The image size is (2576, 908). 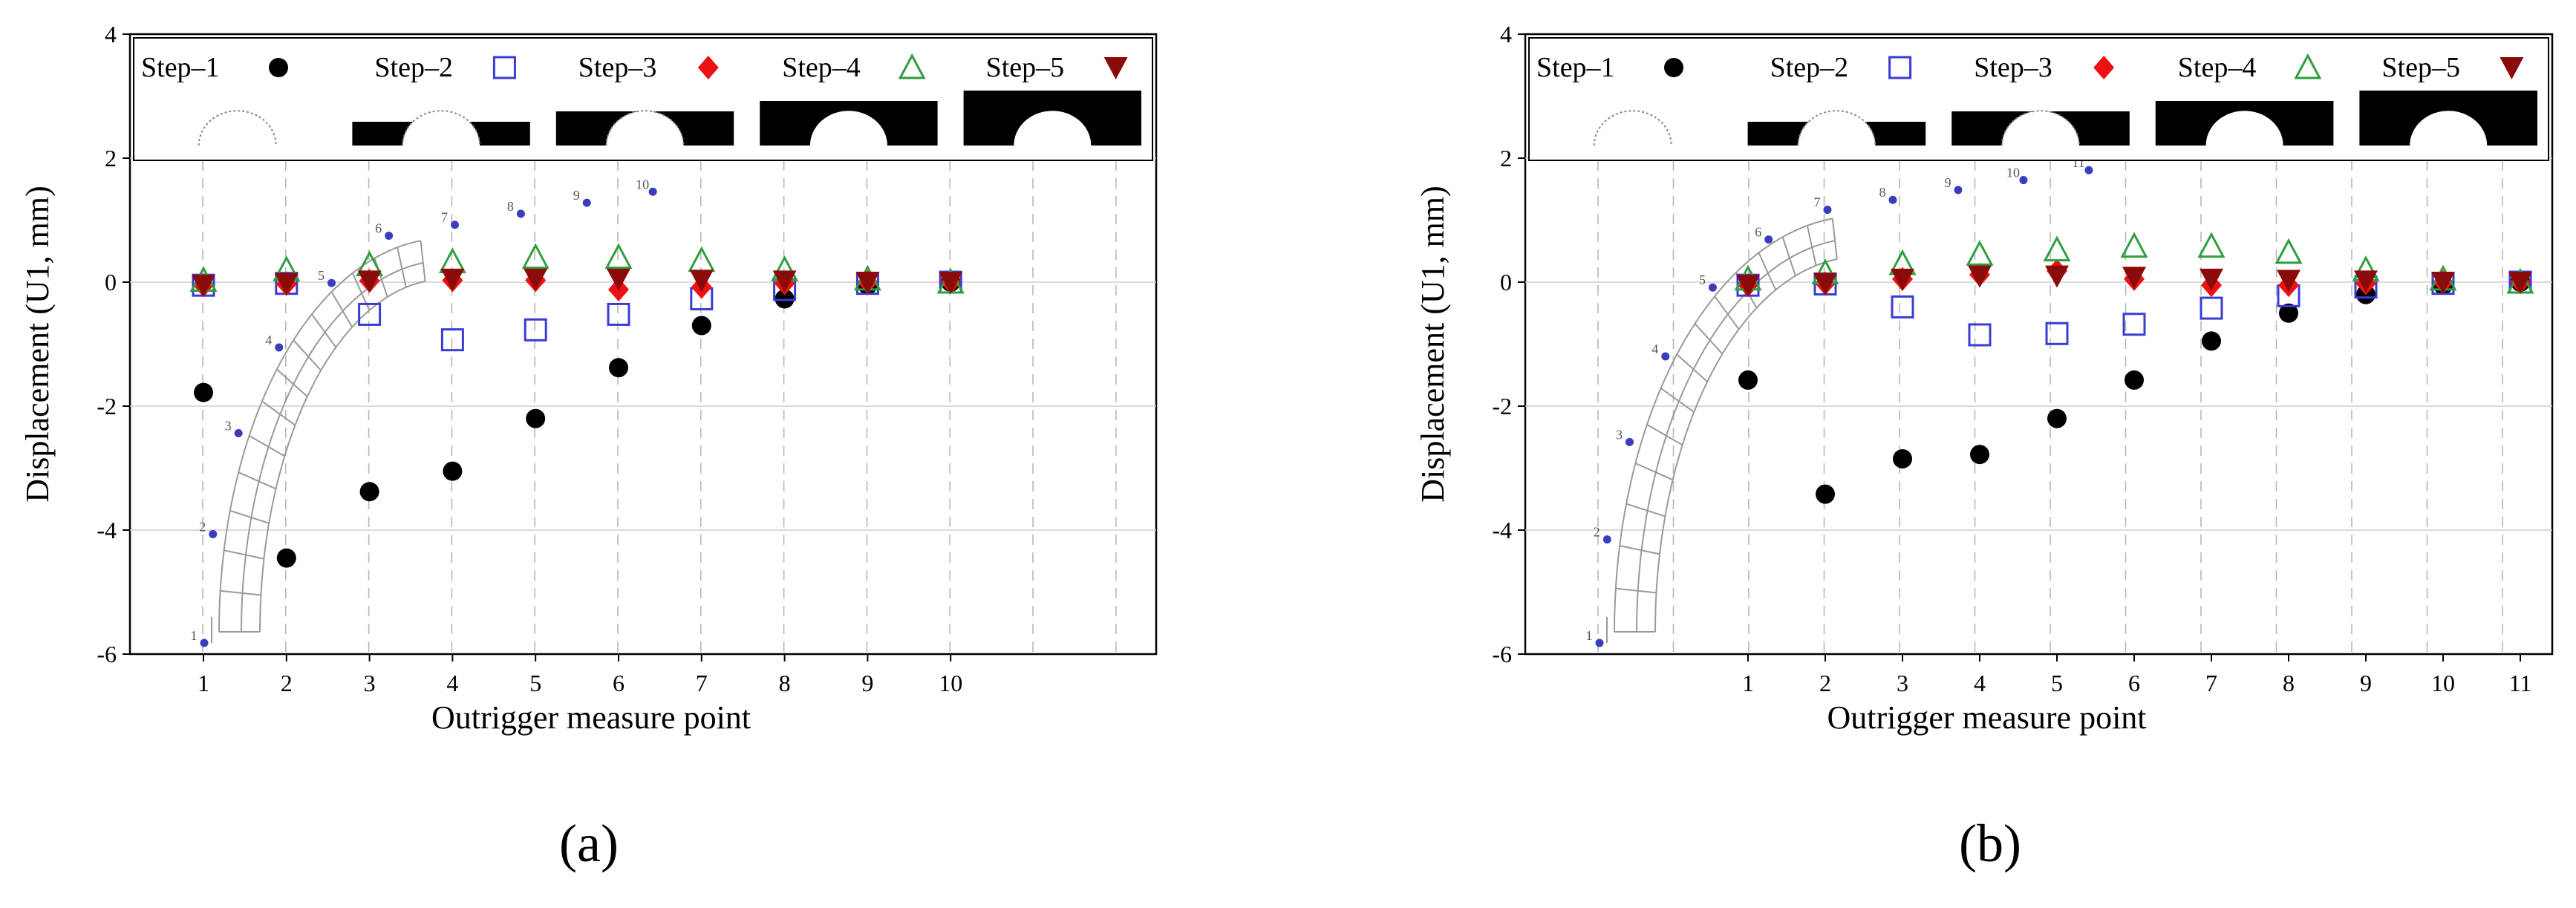 I want to click on legend-label-step-1: Step–1, so click(x=1575, y=67).